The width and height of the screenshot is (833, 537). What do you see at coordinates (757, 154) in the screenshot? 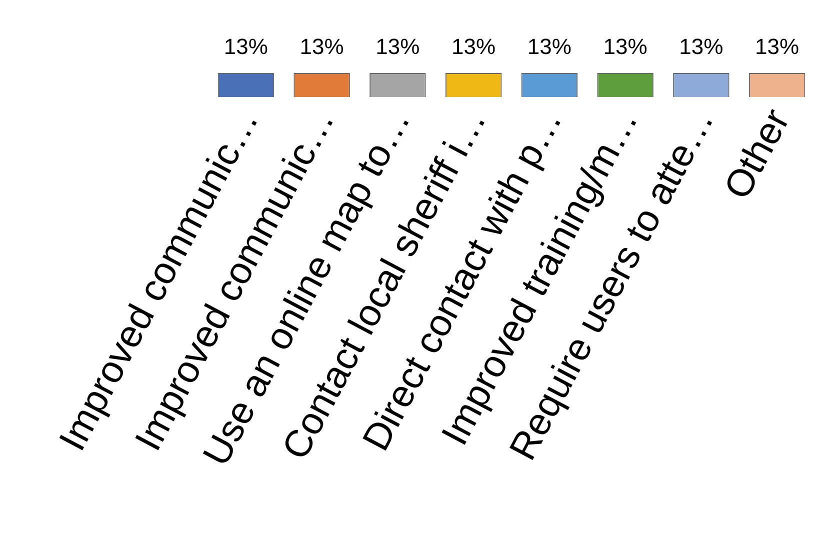
I see `x-tick-label: Other` at bounding box center [757, 154].